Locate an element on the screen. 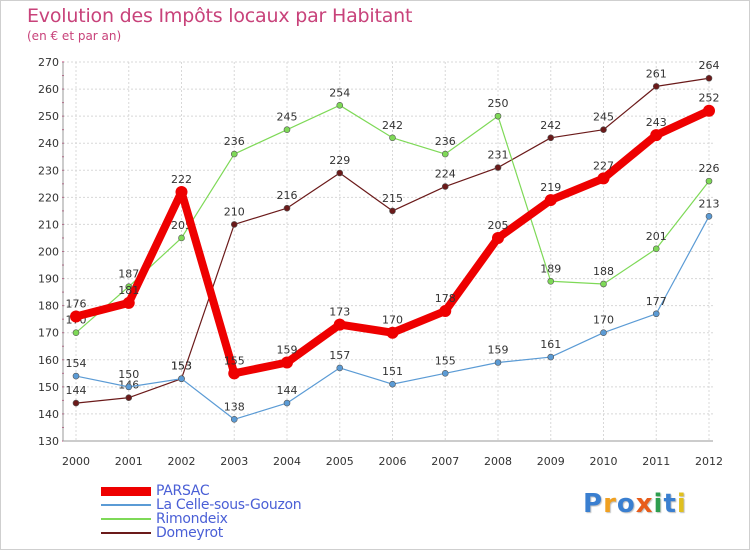 The width and height of the screenshot is (750, 550). data-label-la-celle-sous-gouzon: 157 is located at coordinates (339, 355).